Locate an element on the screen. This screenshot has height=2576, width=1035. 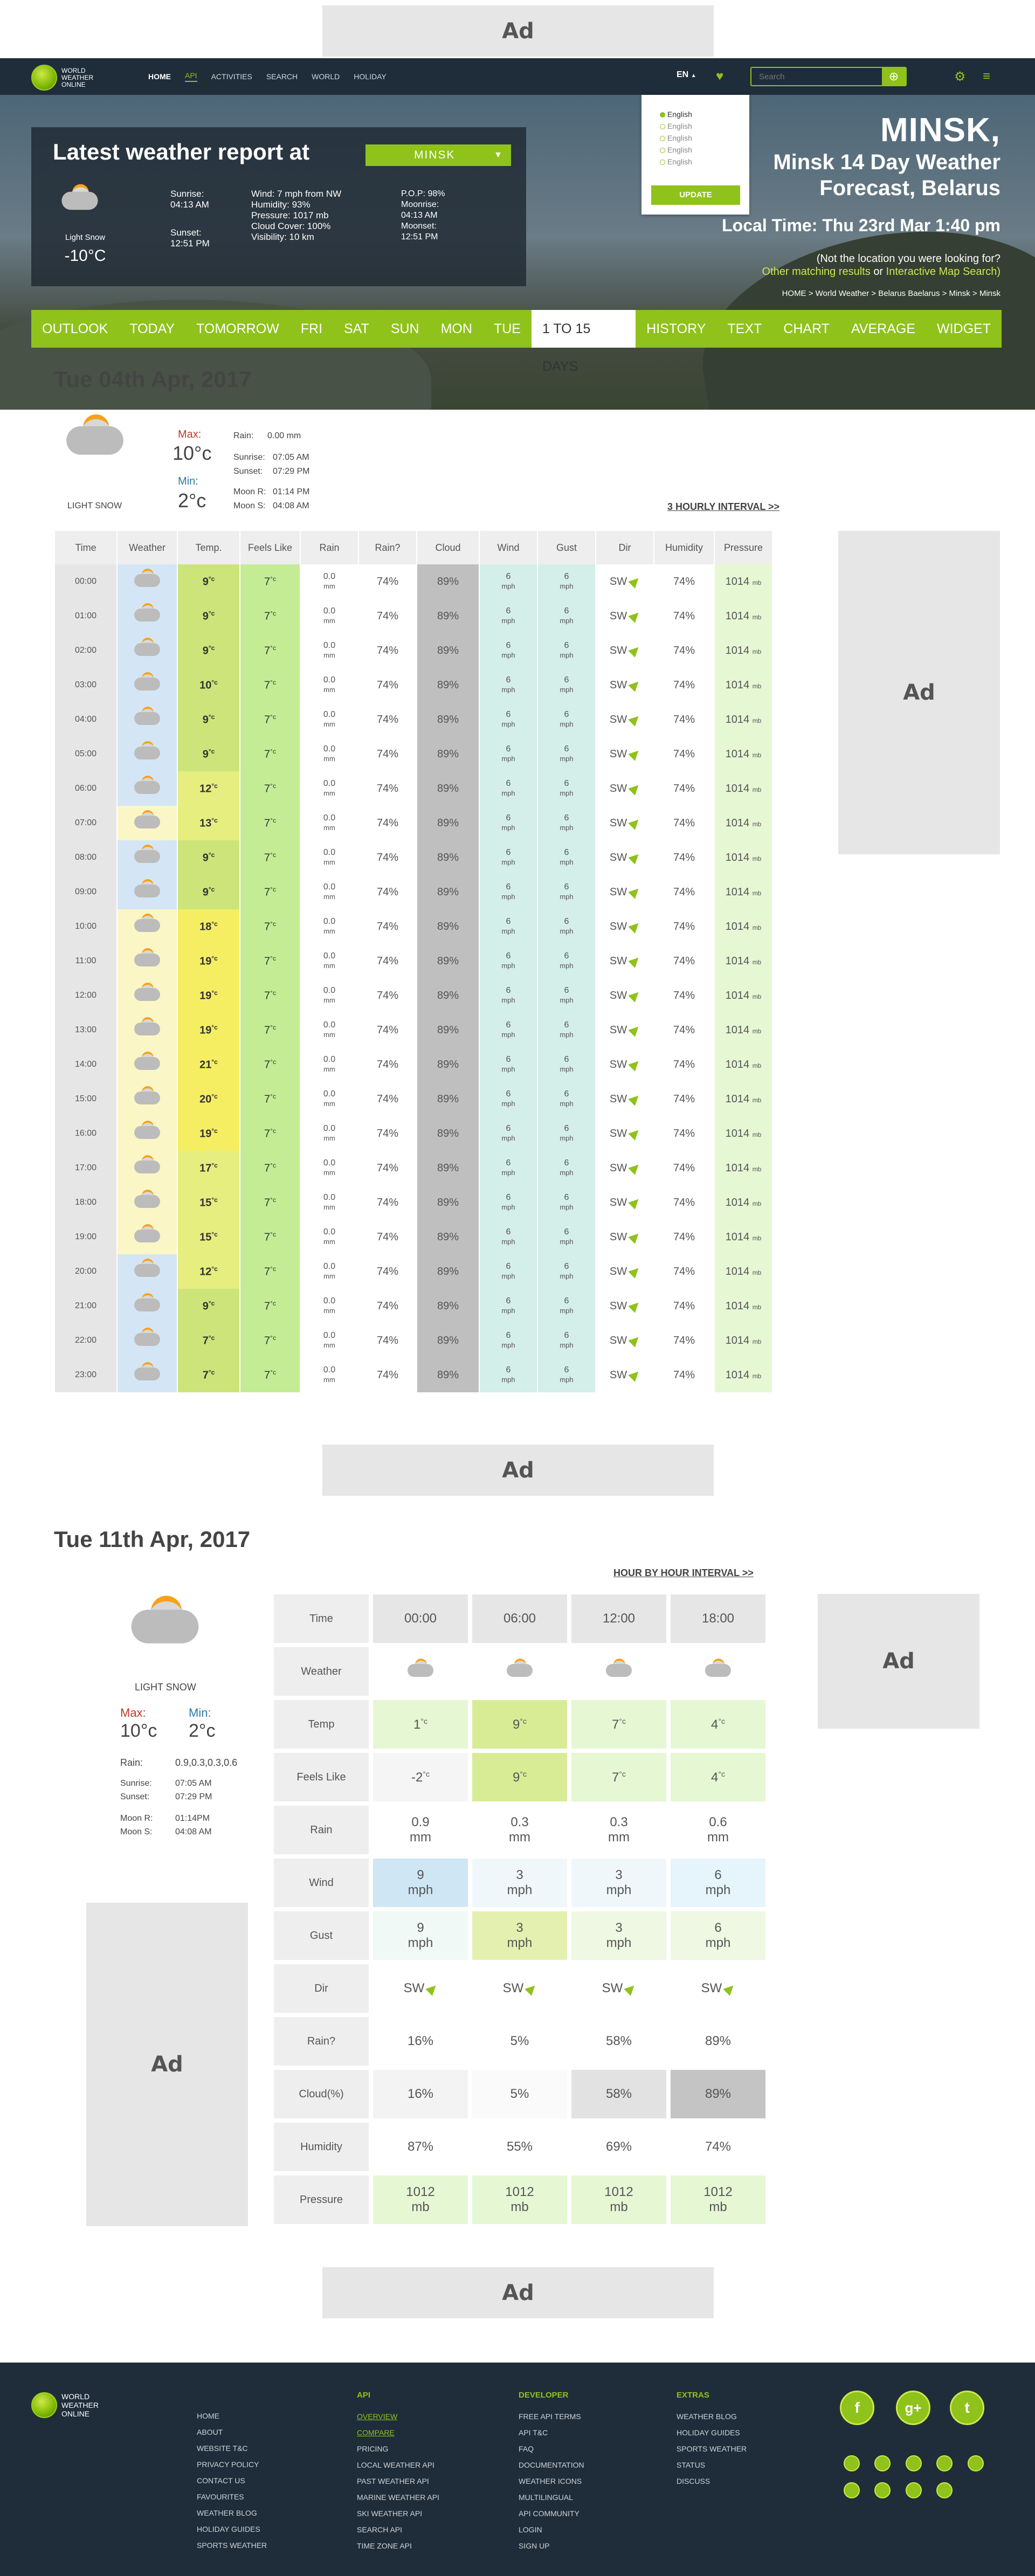
middle-ad-banner: Ad is located at coordinates (518, 1470).